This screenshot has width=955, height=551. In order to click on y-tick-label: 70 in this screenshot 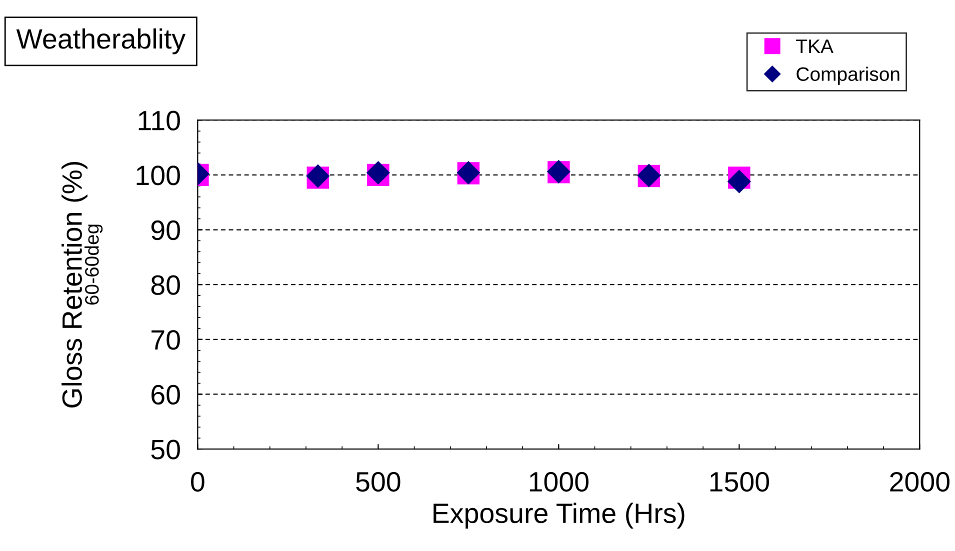, I will do `click(166, 340)`.